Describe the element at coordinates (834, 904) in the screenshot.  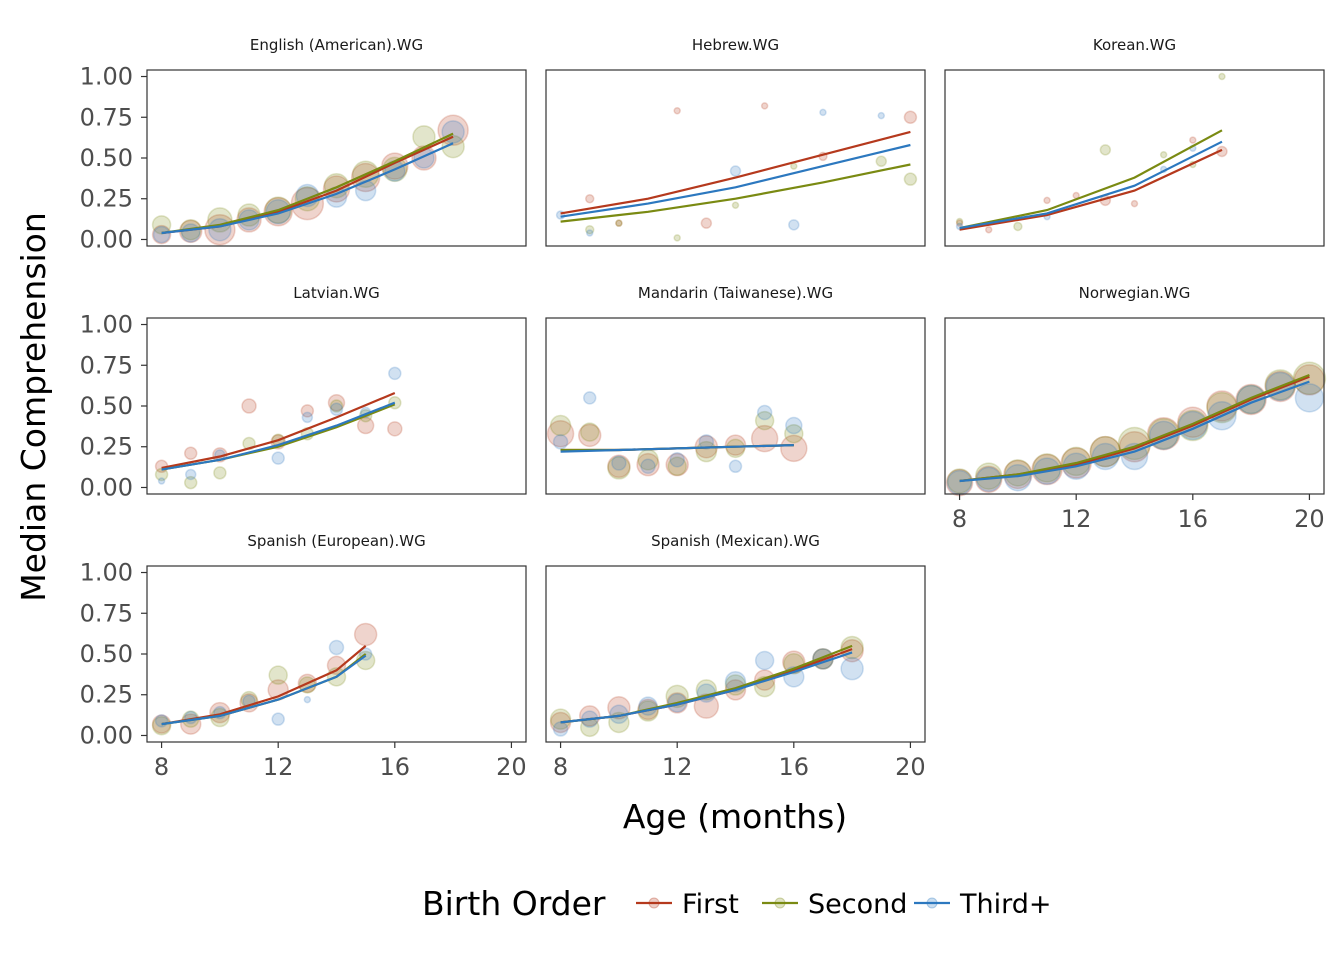
I see `legend-item: Second` at that location.